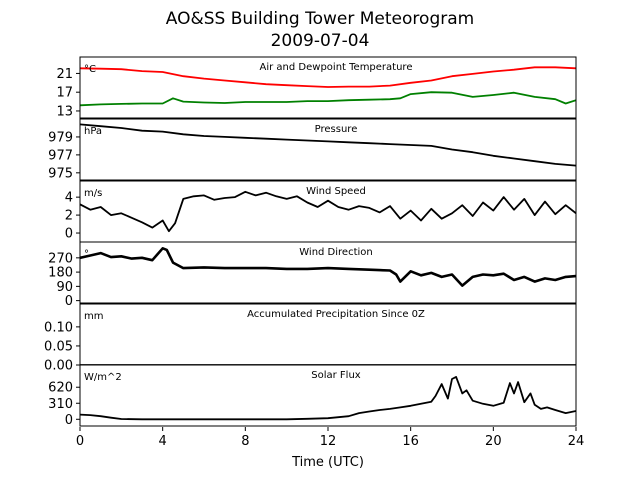  What do you see at coordinates (60, 258) in the screenshot?
I see `y-tick-label: 270` at bounding box center [60, 258].